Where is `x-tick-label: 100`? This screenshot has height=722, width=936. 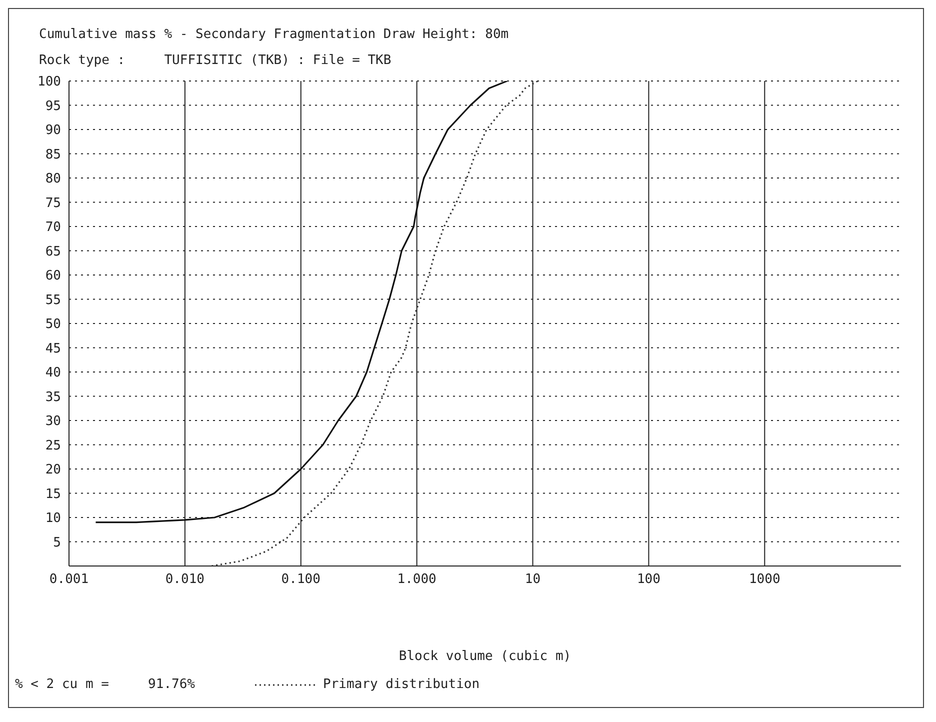 x-tick-label: 100 is located at coordinates (648, 580).